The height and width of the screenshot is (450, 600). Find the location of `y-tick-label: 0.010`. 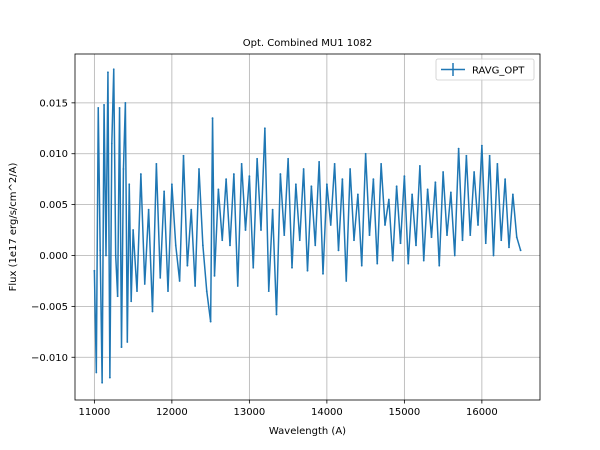

y-tick-label: 0.010 is located at coordinates (53, 154).